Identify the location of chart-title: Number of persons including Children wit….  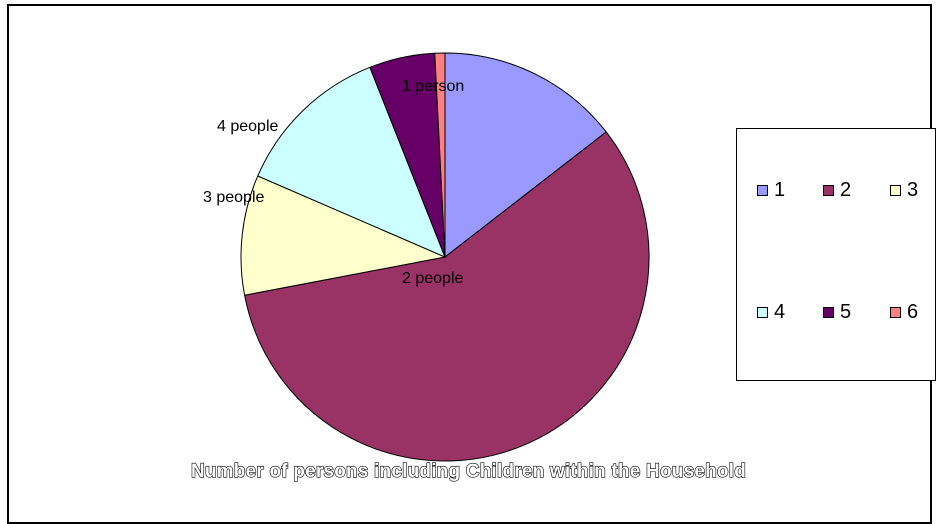
(468, 471).